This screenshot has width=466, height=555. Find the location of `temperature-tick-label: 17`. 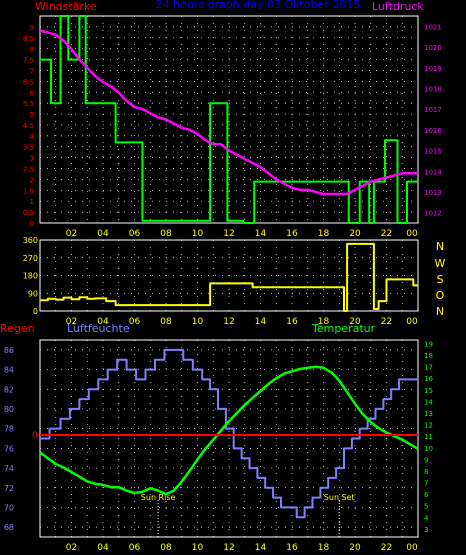

temperature-tick-label: 17 is located at coordinates (428, 368).